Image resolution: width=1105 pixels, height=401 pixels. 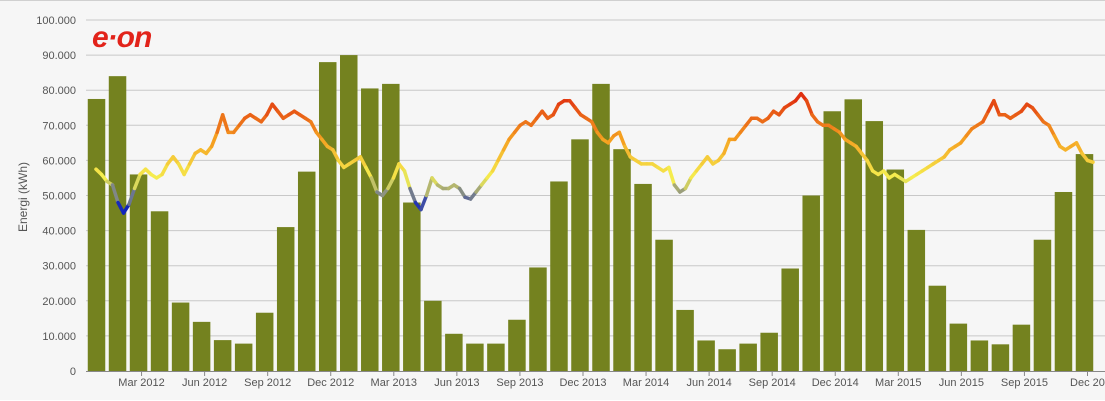 I want to click on x-tick-label: Dec 2013, so click(x=582, y=383).